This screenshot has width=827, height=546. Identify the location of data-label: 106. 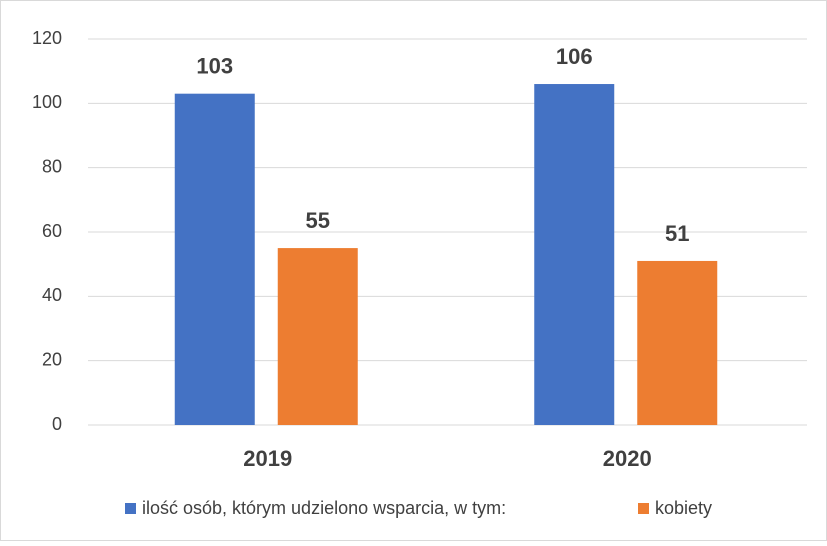
(574, 56).